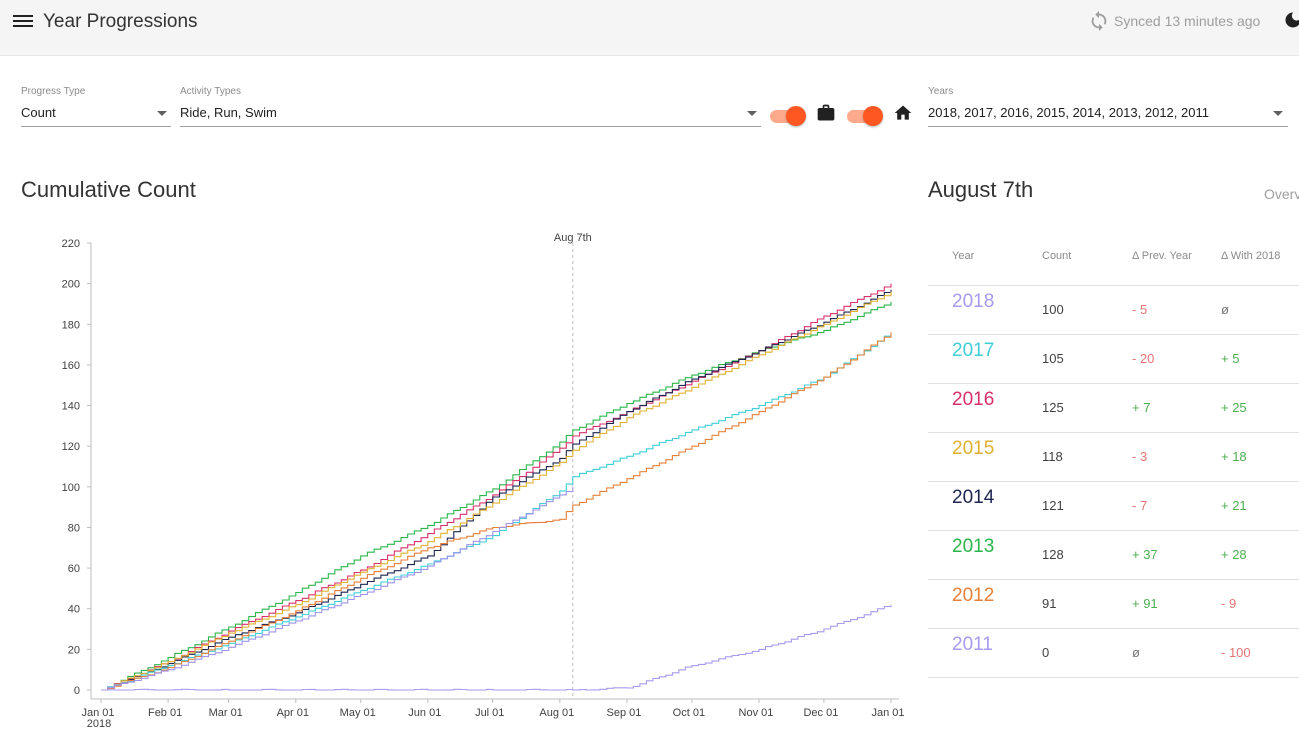  I want to click on row-year: 2013, so click(973, 546).